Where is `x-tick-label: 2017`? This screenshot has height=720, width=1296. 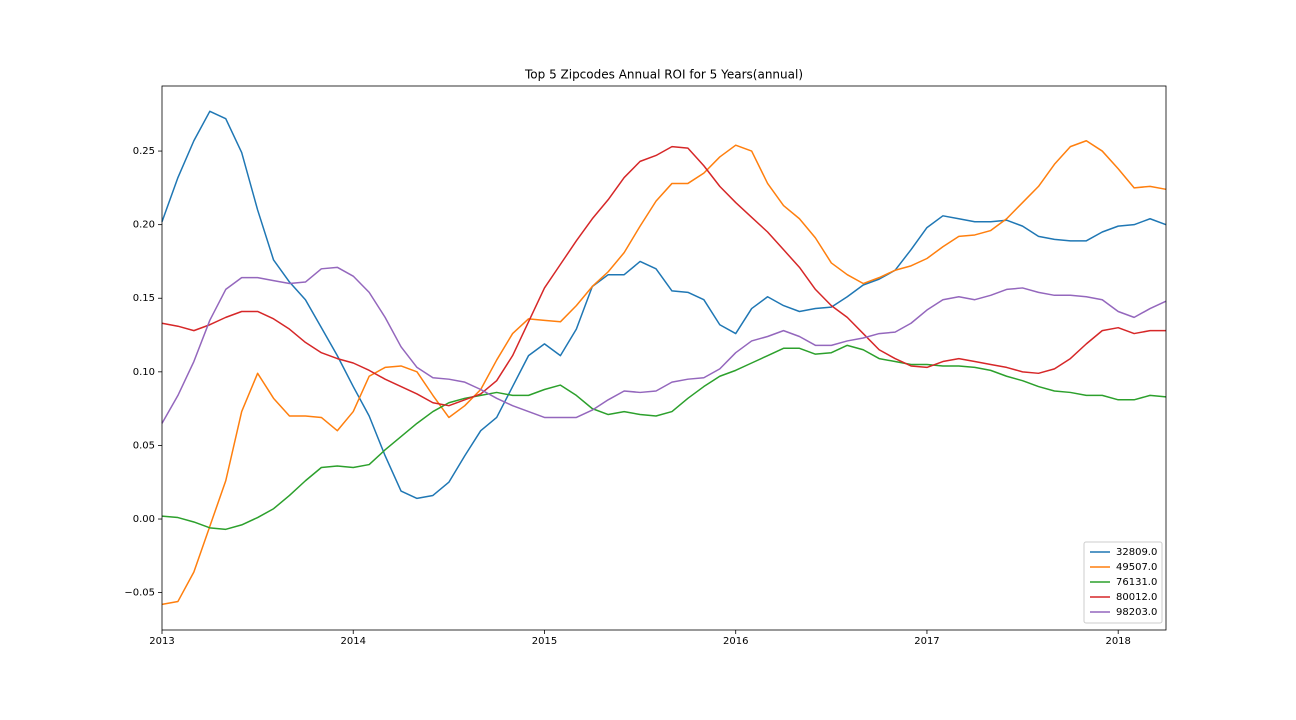
x-tick-label: 2017 is located at coordinates (926, 641).